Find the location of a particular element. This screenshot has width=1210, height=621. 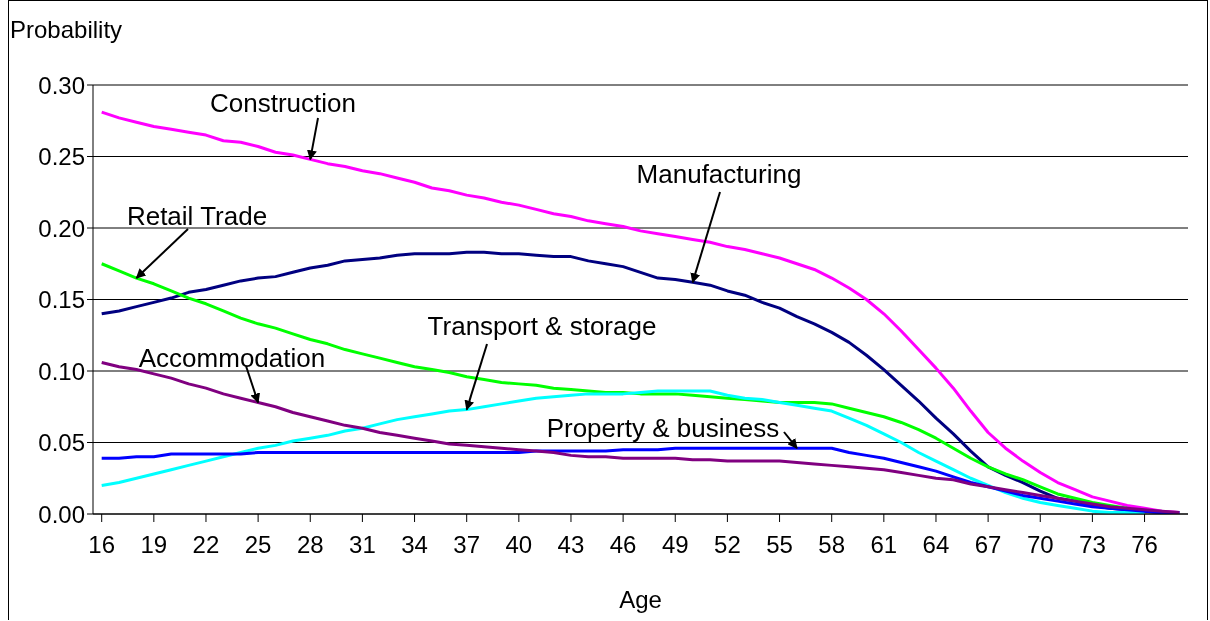

x-tick-label: 22 is located at coordinates (206, 545).